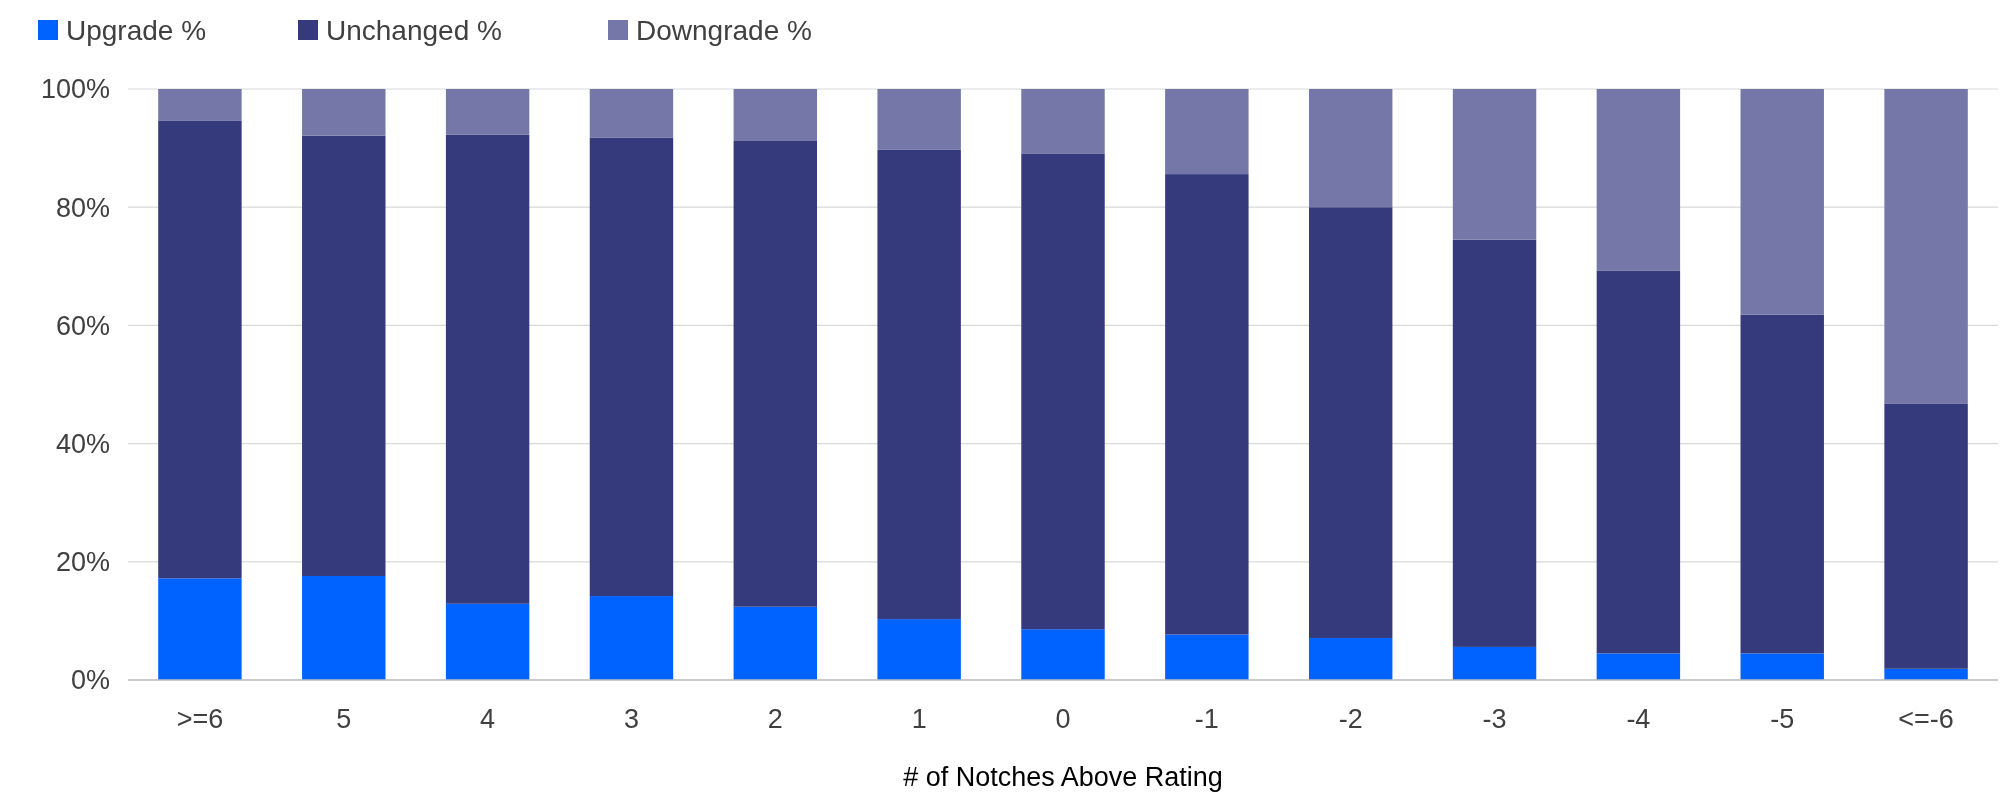 The width and height of the screenshot is (2014, 808). I want to click on x-tick-label: -3, so click(1494, 719).